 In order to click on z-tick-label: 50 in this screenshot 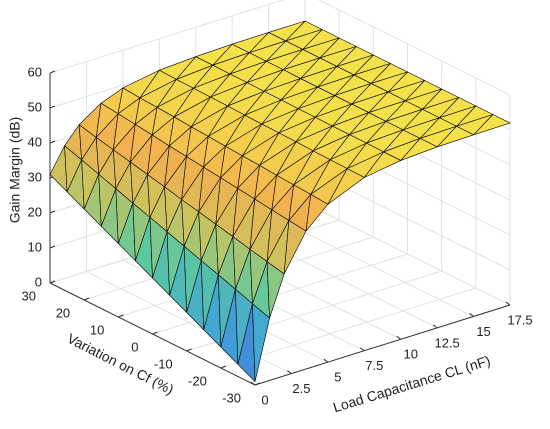, I will do `click(35, 106)`.